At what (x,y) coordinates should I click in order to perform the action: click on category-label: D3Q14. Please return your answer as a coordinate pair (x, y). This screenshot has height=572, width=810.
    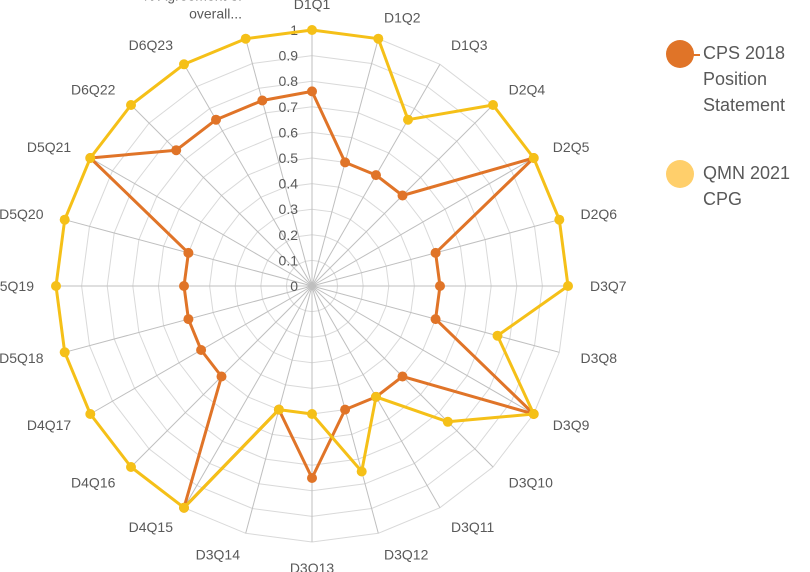
    Looking at the image, I should click on (218, 555).